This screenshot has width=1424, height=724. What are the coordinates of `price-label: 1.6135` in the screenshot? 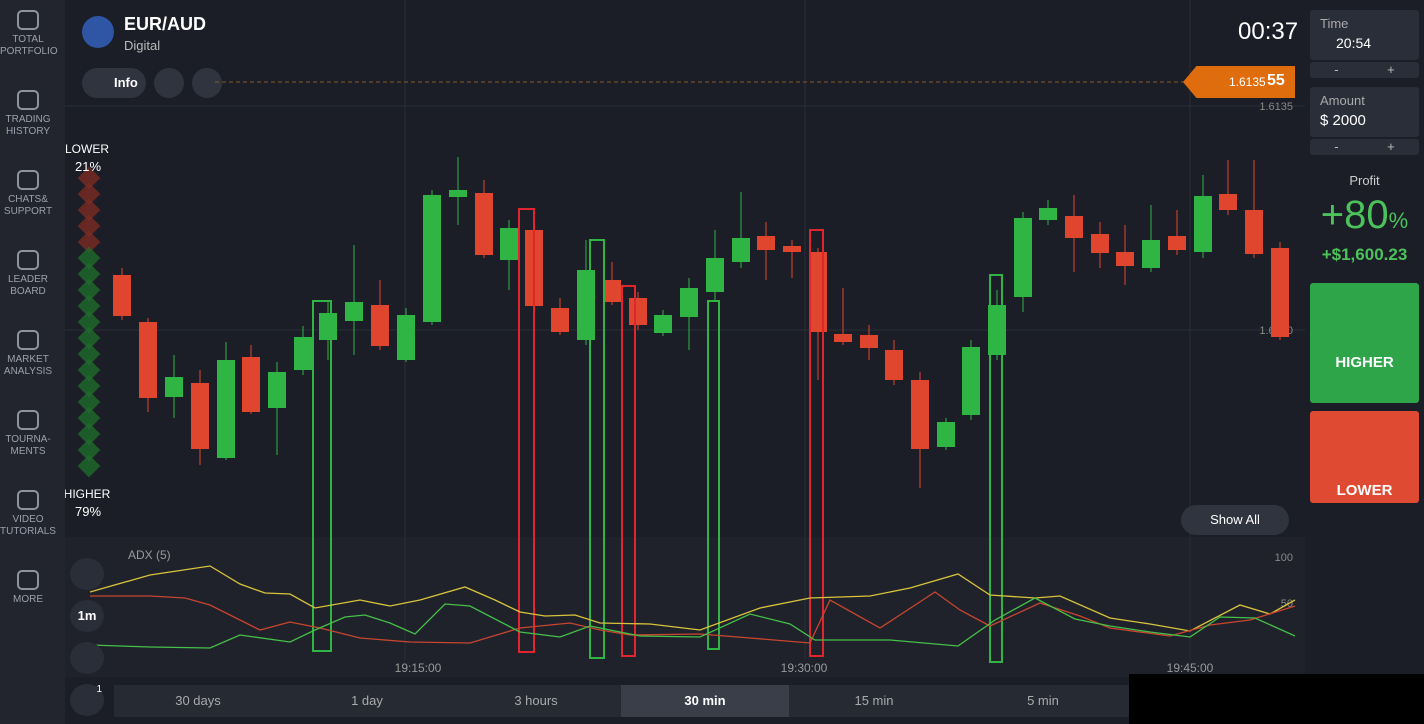 It's located at (1276, 107).